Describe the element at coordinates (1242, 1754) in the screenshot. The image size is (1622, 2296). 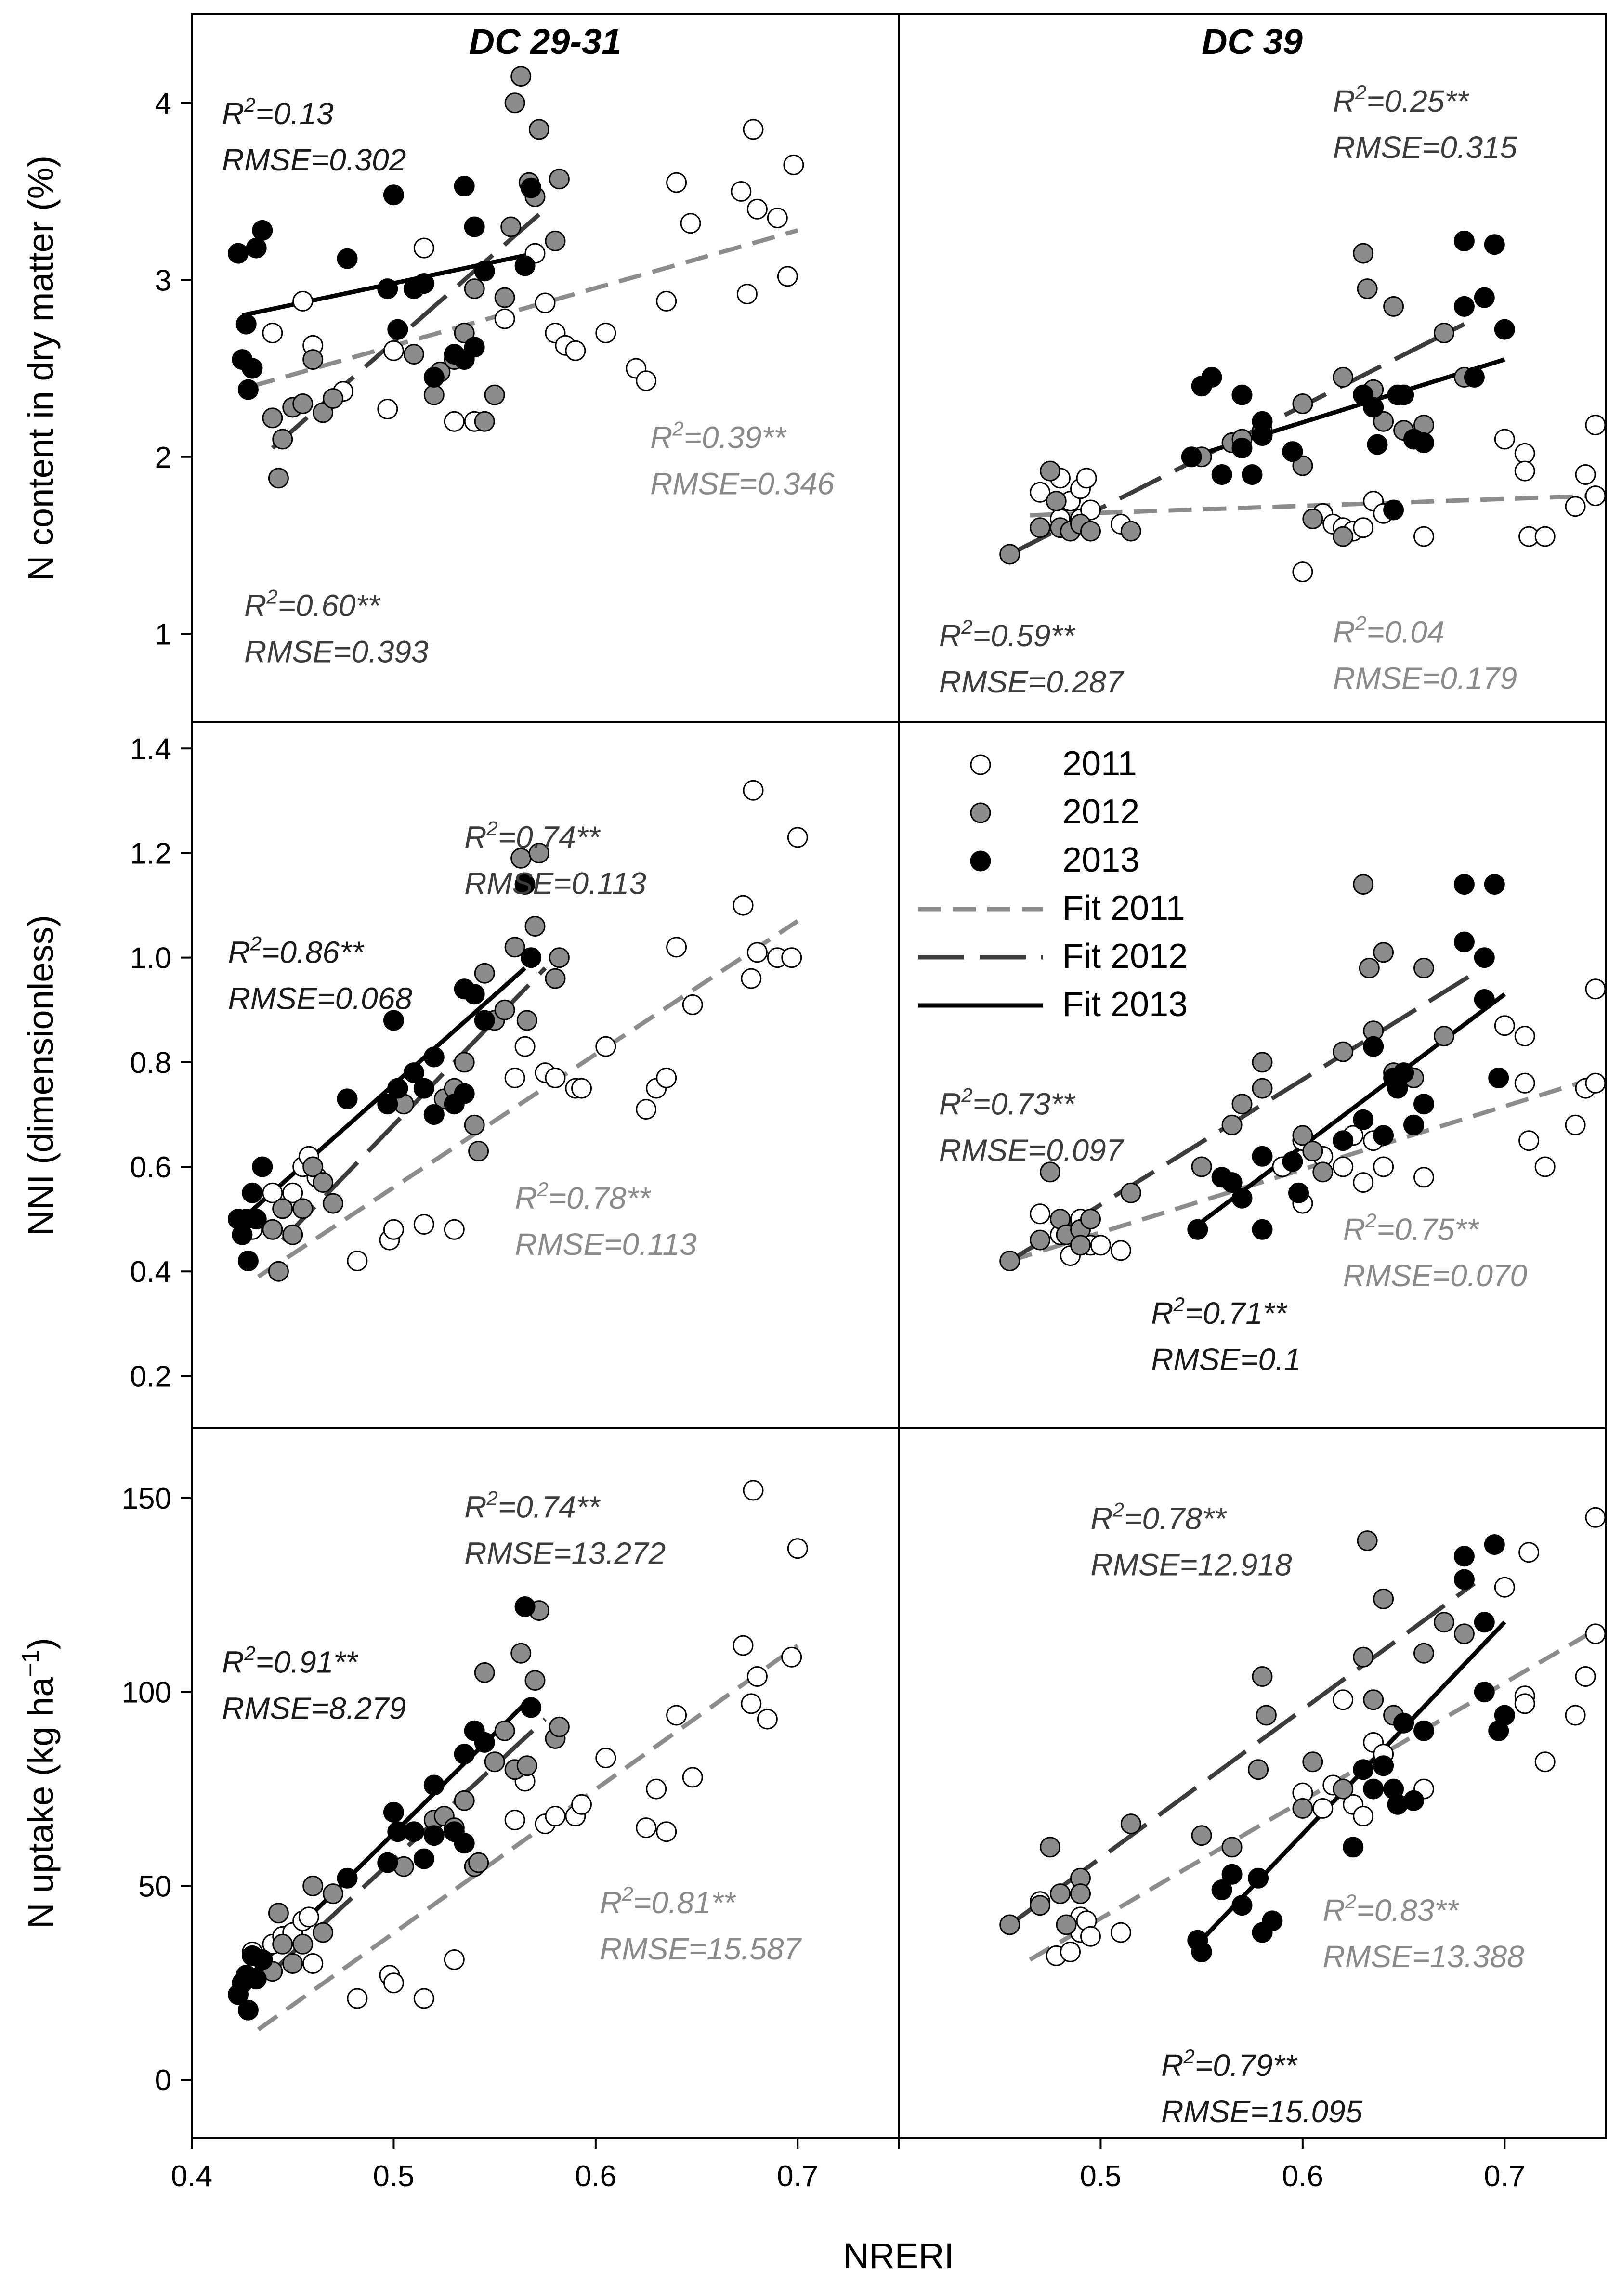
I see `fit-line-2012` at that location.